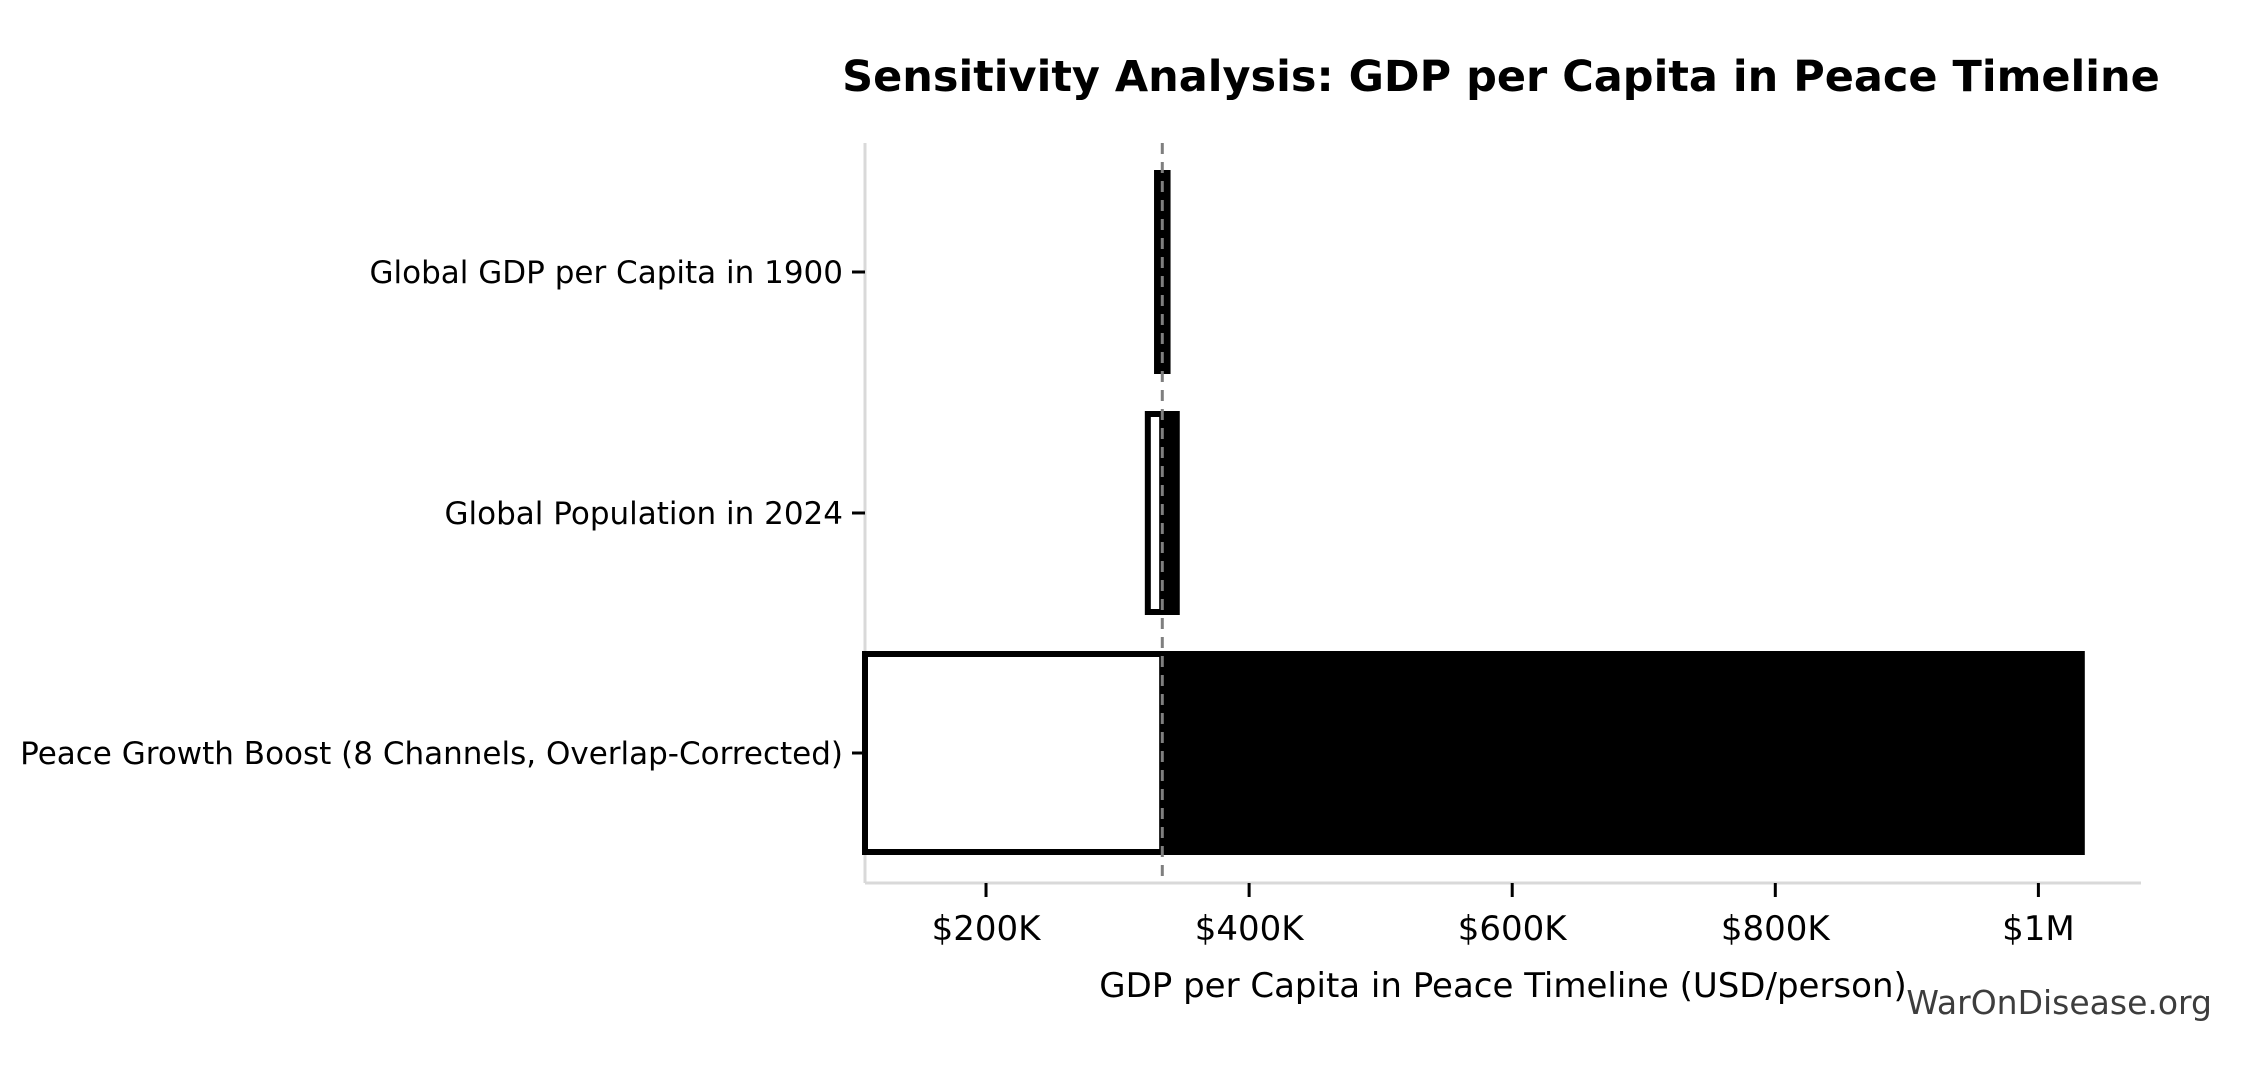  I want to click on y-category-label-0: Global GDP per Capita in 1900, so click(606, 273).